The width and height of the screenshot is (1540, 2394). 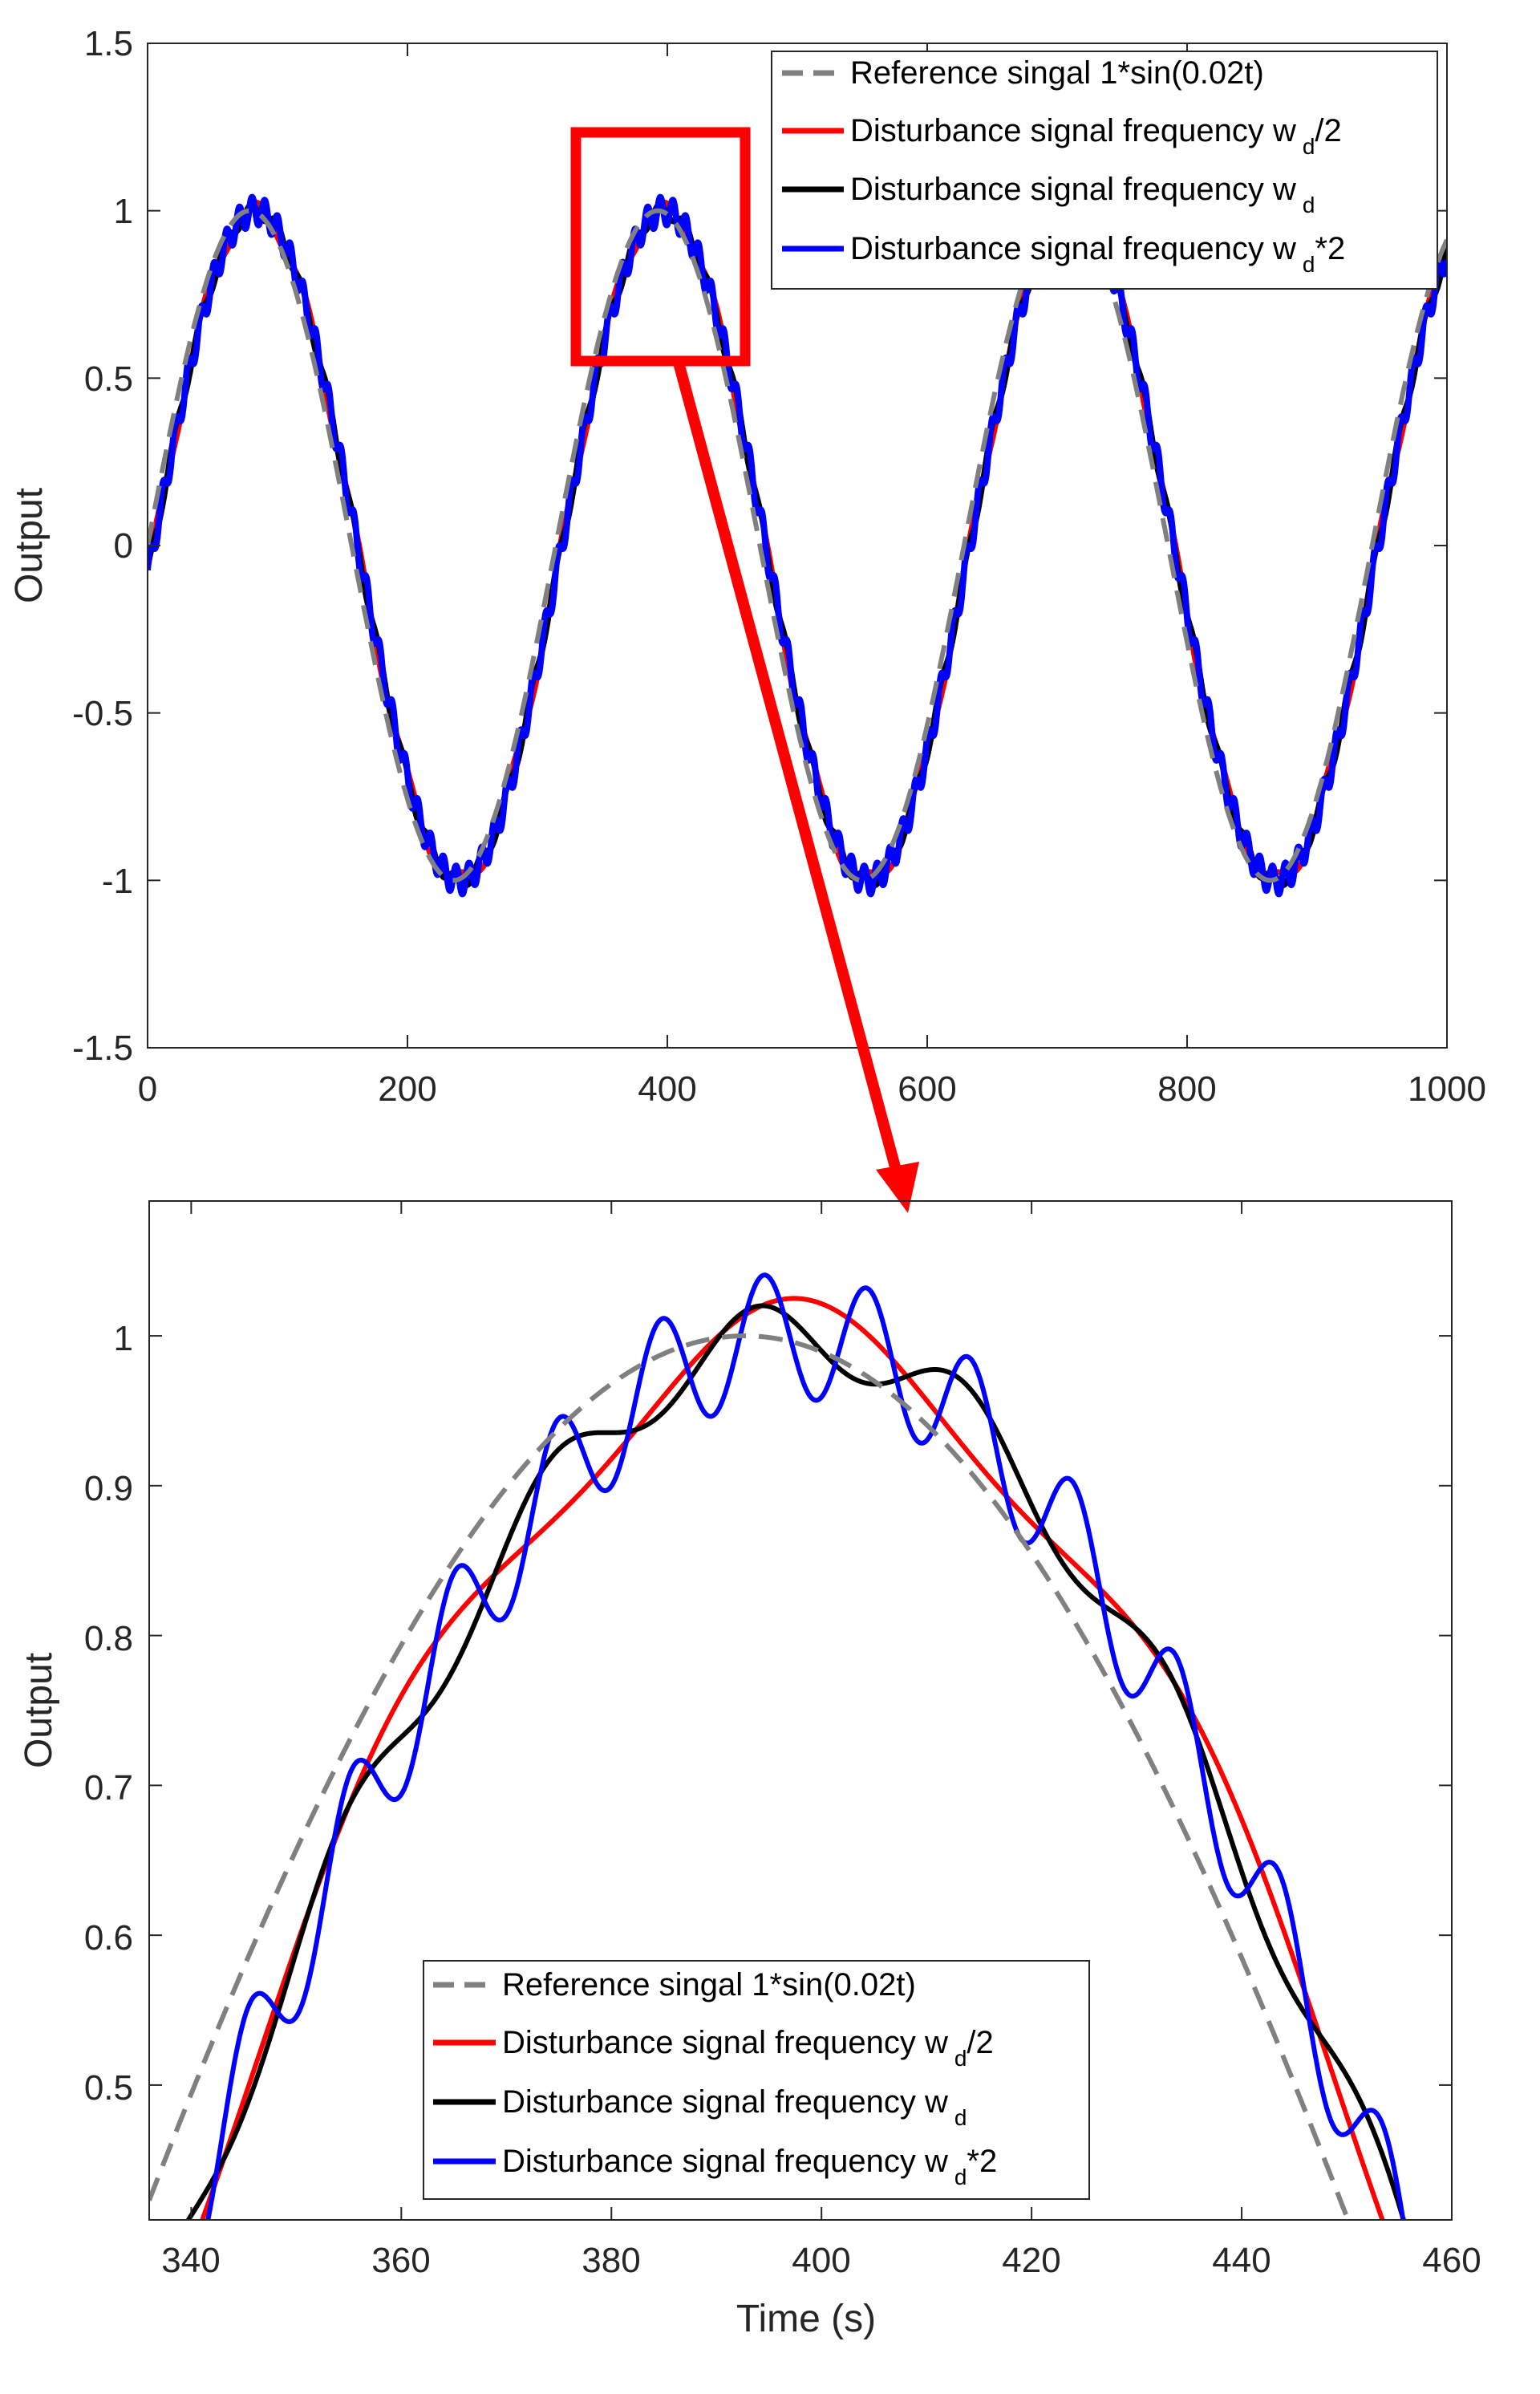 I want to click on bottom-x-tick-label: 400, so click(x=821, y=2260).